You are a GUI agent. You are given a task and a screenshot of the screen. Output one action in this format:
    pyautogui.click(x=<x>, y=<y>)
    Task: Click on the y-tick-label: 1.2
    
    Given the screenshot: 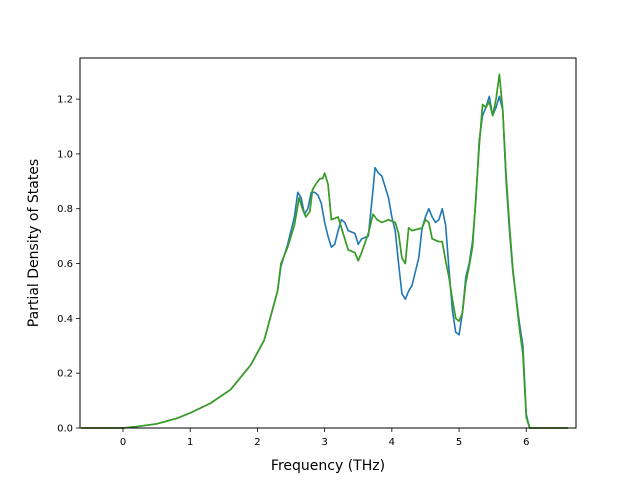 What is the action you would take?
    pyautogui.click(x=65, y=100)
    